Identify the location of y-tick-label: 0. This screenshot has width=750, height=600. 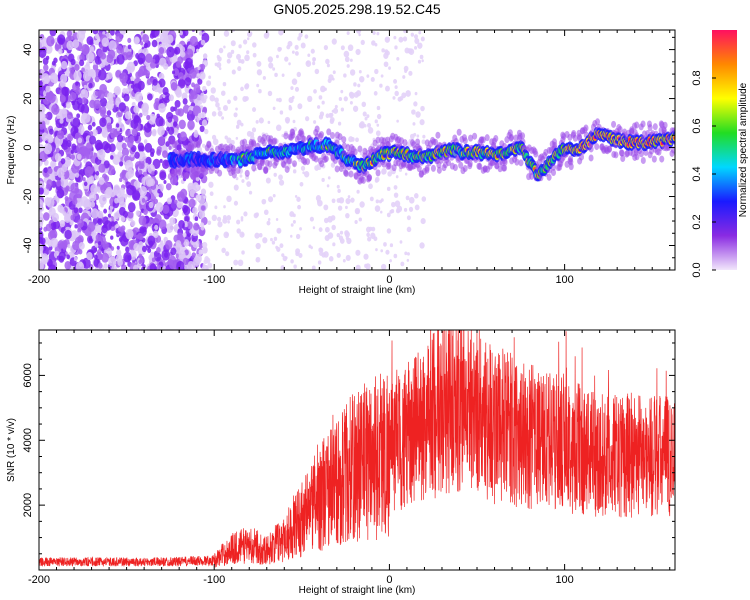
(28, 147).